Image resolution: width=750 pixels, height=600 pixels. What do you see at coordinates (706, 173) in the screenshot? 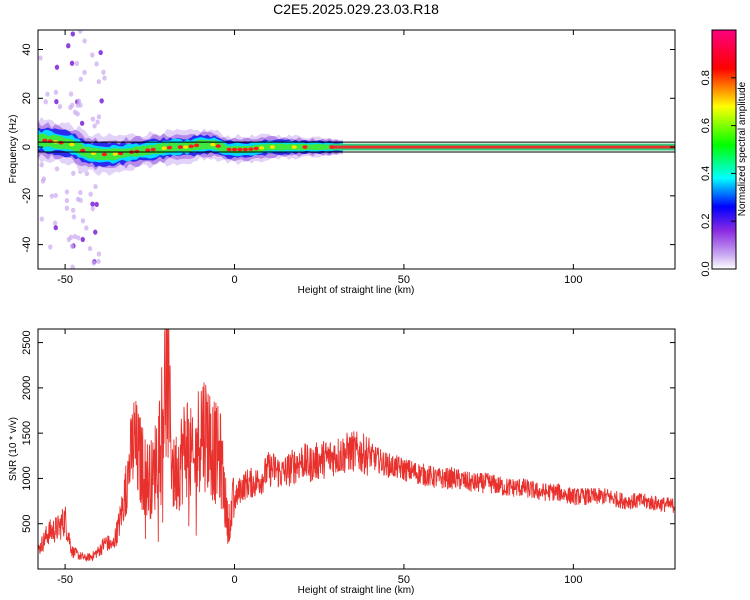
I see `colorbar-tick-label: 0.4` at bounding box center [706, 173].